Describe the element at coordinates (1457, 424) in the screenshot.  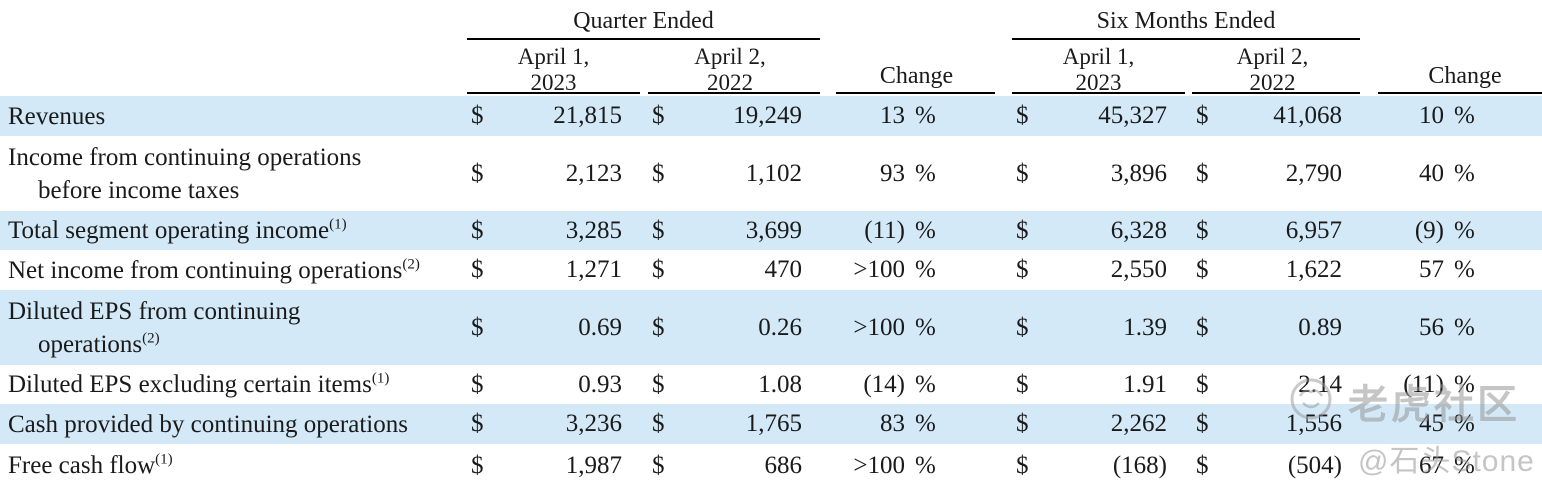
I see `value-sixmonths-change: 45%` at that location.